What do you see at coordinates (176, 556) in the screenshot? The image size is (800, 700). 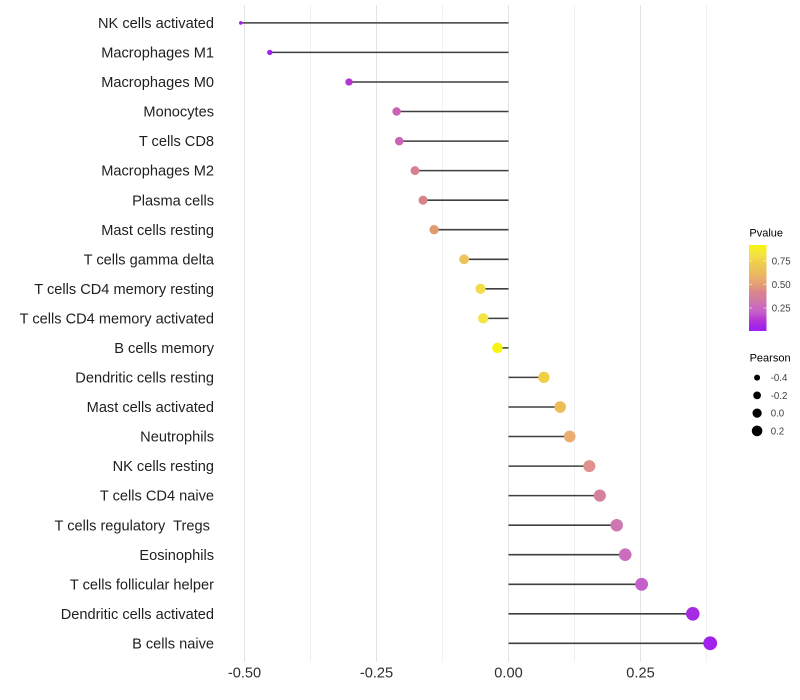 I see `svg-text: Eosinophils` at bounding box center [176, 556].